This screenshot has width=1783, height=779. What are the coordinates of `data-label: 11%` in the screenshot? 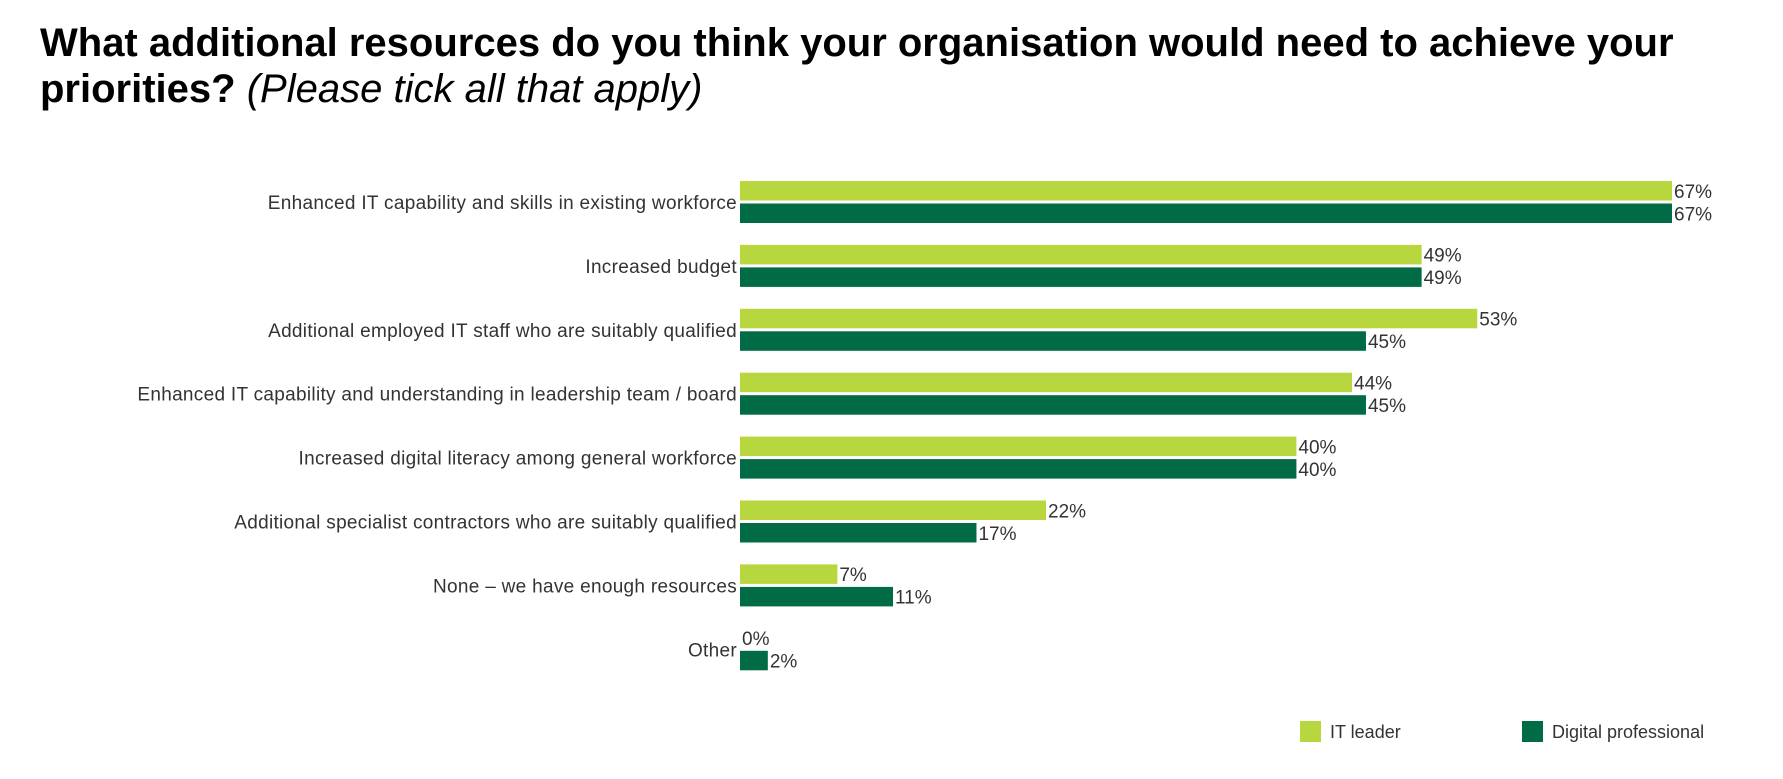 It's located at (913, 598).